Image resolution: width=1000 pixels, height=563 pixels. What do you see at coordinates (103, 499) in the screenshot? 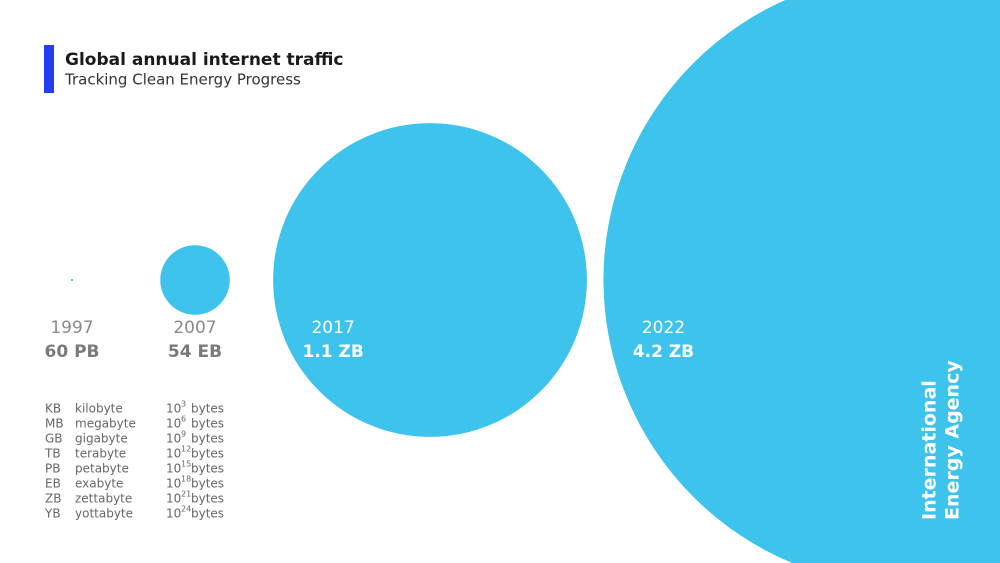
I see `unit-name: zettabyte` at bounding box center [103, 499].